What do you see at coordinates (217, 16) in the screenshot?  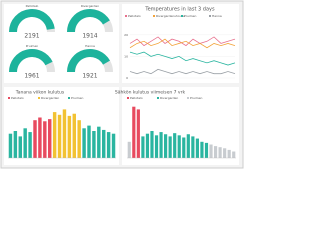 I see `legend-label: Hanna` at bounding box center [217, 16].